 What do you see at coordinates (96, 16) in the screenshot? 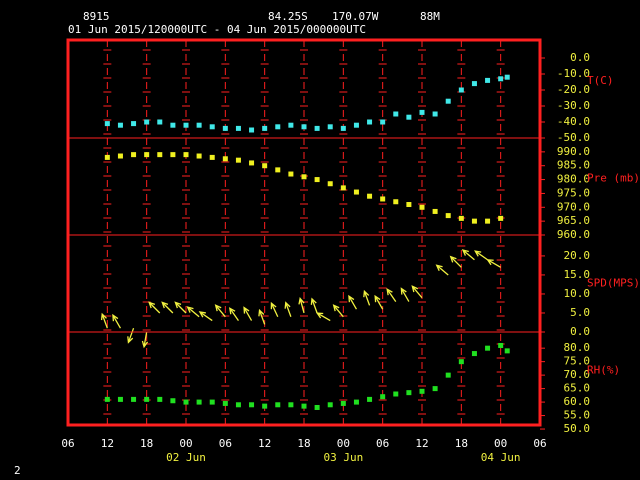
I see `station-id: 8915` at bounding box center [96, 16].